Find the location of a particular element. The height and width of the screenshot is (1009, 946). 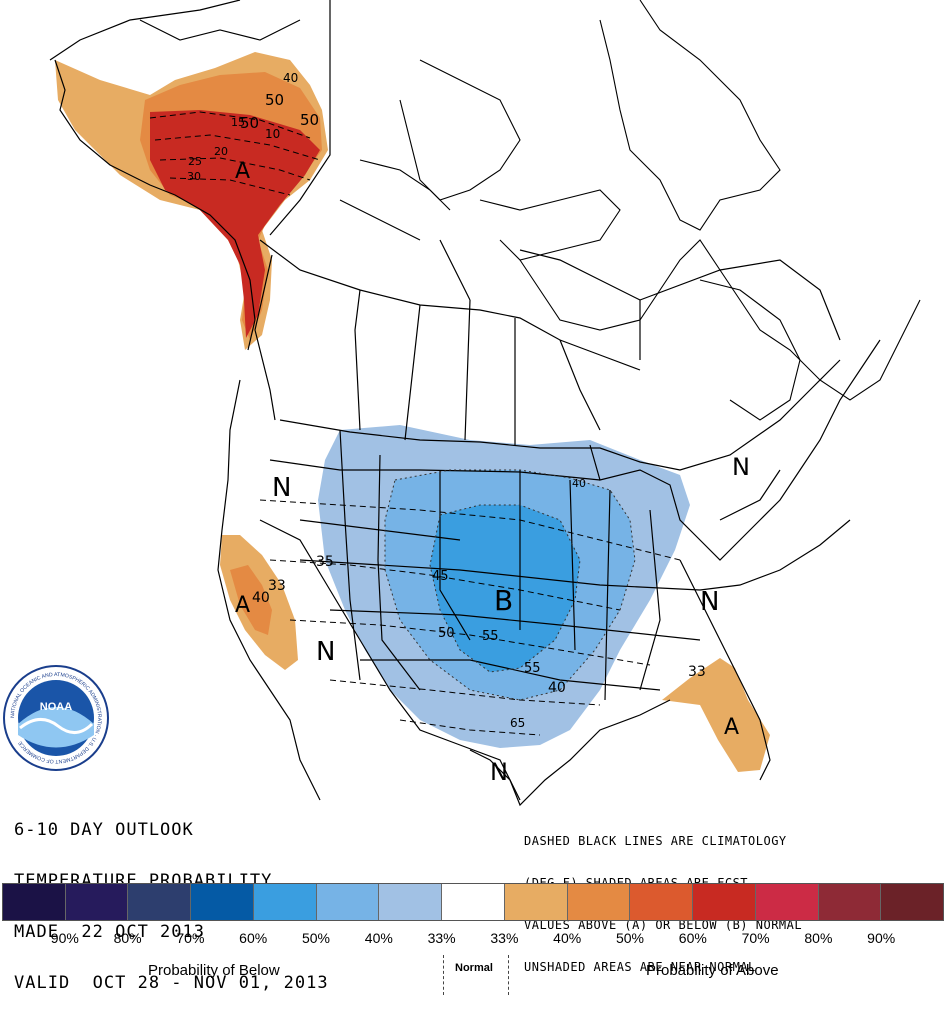

svg-text: 45 is located at coordinates (440, 576).